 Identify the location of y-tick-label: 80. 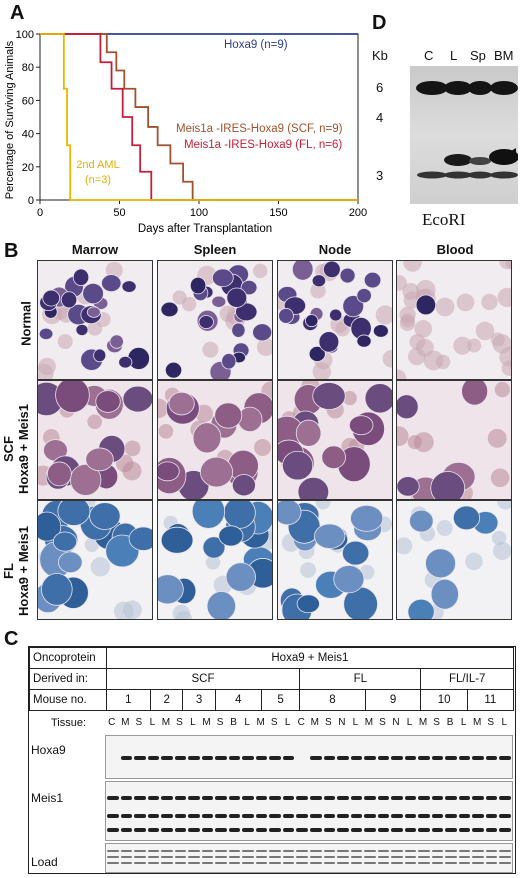
(28, 68).